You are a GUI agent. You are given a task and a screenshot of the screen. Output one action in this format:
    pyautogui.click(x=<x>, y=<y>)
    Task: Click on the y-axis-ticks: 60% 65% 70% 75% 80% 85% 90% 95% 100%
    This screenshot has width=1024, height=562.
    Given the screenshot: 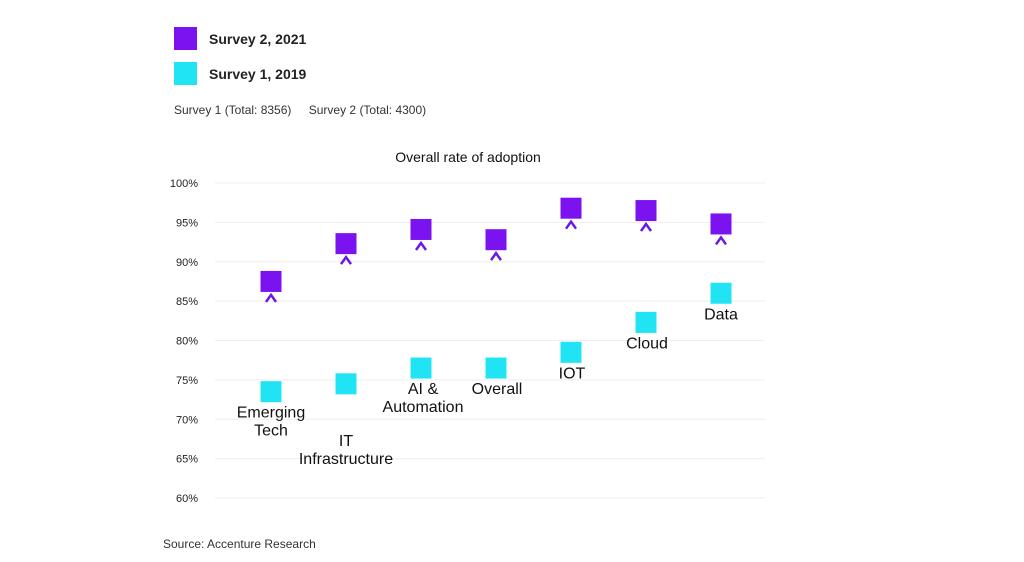 What is the action you would take?
    pyautogui.click(x=184, y=341)
    